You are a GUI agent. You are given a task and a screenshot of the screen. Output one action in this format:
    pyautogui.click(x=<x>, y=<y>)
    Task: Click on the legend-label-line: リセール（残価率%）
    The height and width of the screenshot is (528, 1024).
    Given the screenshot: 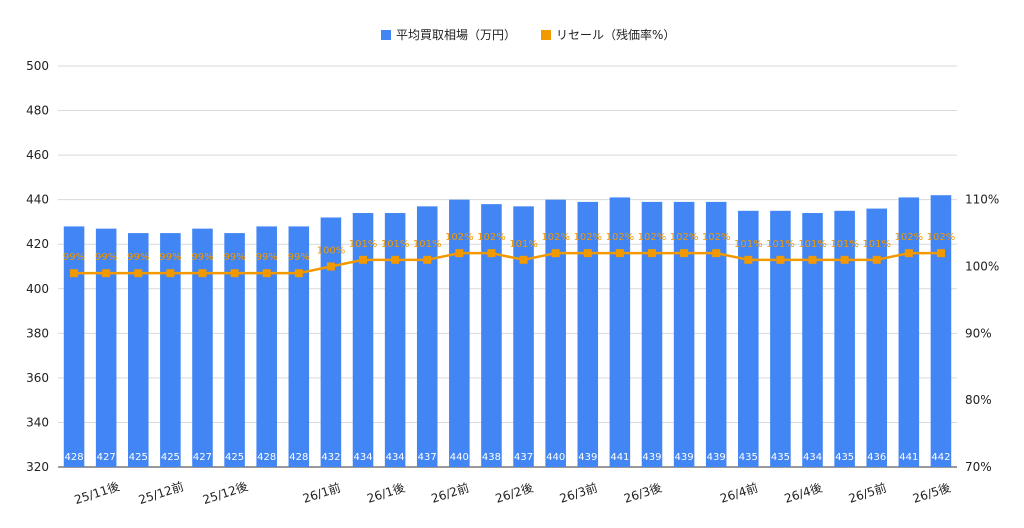 What is the action you would take?
    pyautogui.click(x=615, y=34)
    